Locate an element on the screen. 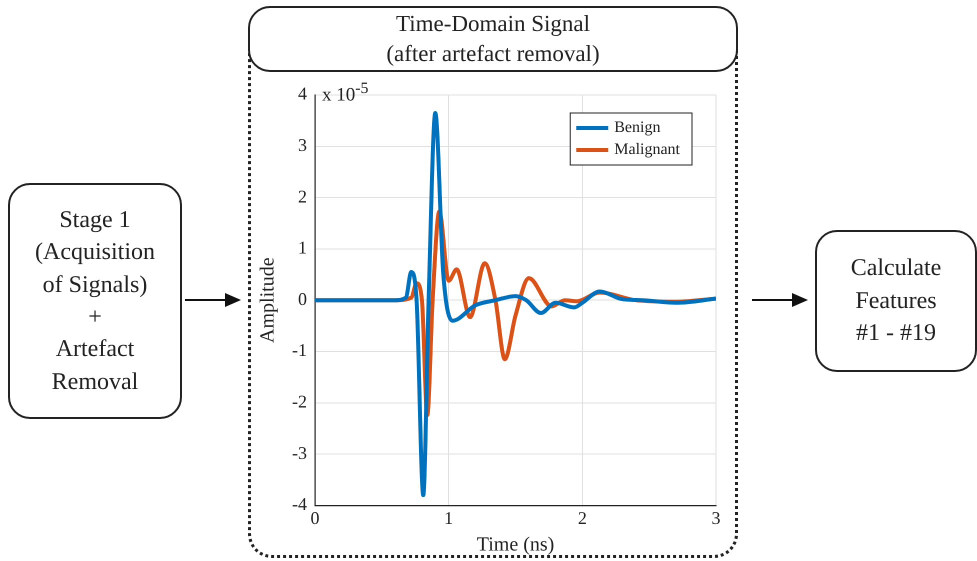 The width and height of the screenshot is (977, 561). y-tick-label: -1 is located at coordinates (299, 350).